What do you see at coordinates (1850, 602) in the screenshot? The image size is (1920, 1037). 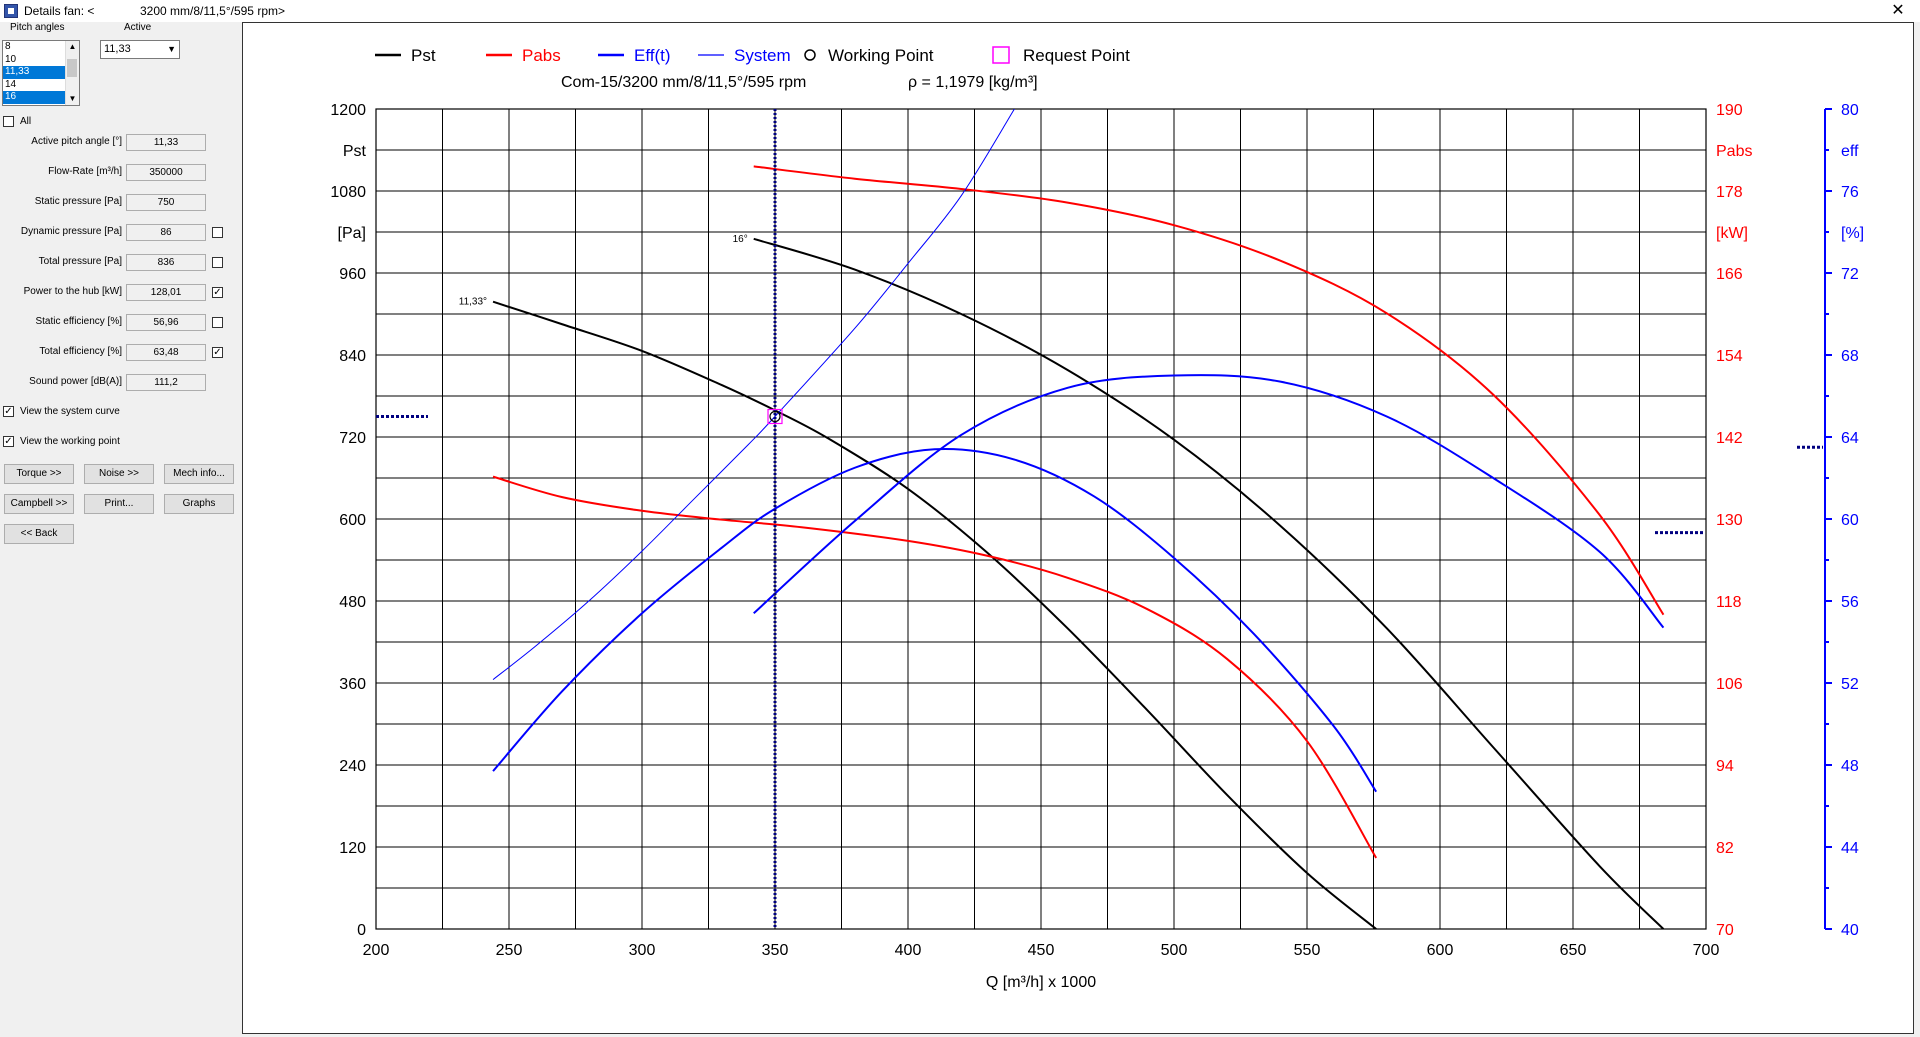 I see `eff-tick-label: 56` at bounding box center [1850, 602].